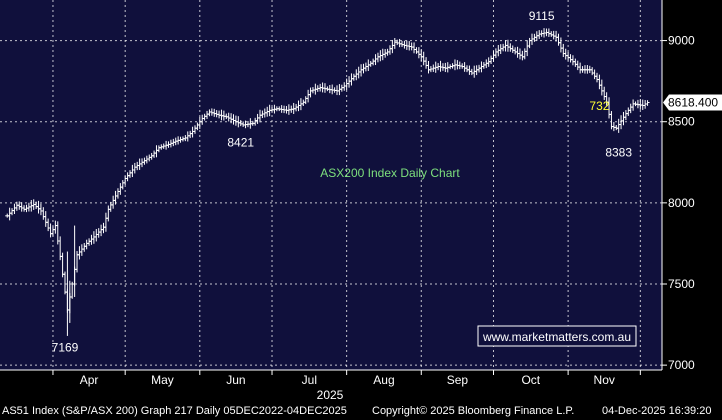  What do you see at coordinates (681, 284) in the screenshot?
I see `y-tick-label: 7500` at bounding box center [681, 284].